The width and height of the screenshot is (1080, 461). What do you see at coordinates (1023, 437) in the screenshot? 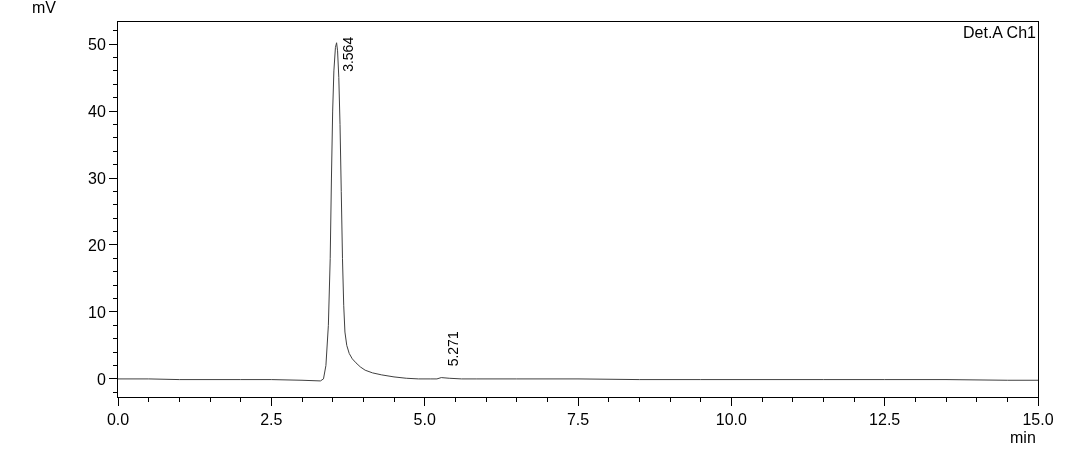
I see `x-axis-title: min` at bounding box center [1023, 437].